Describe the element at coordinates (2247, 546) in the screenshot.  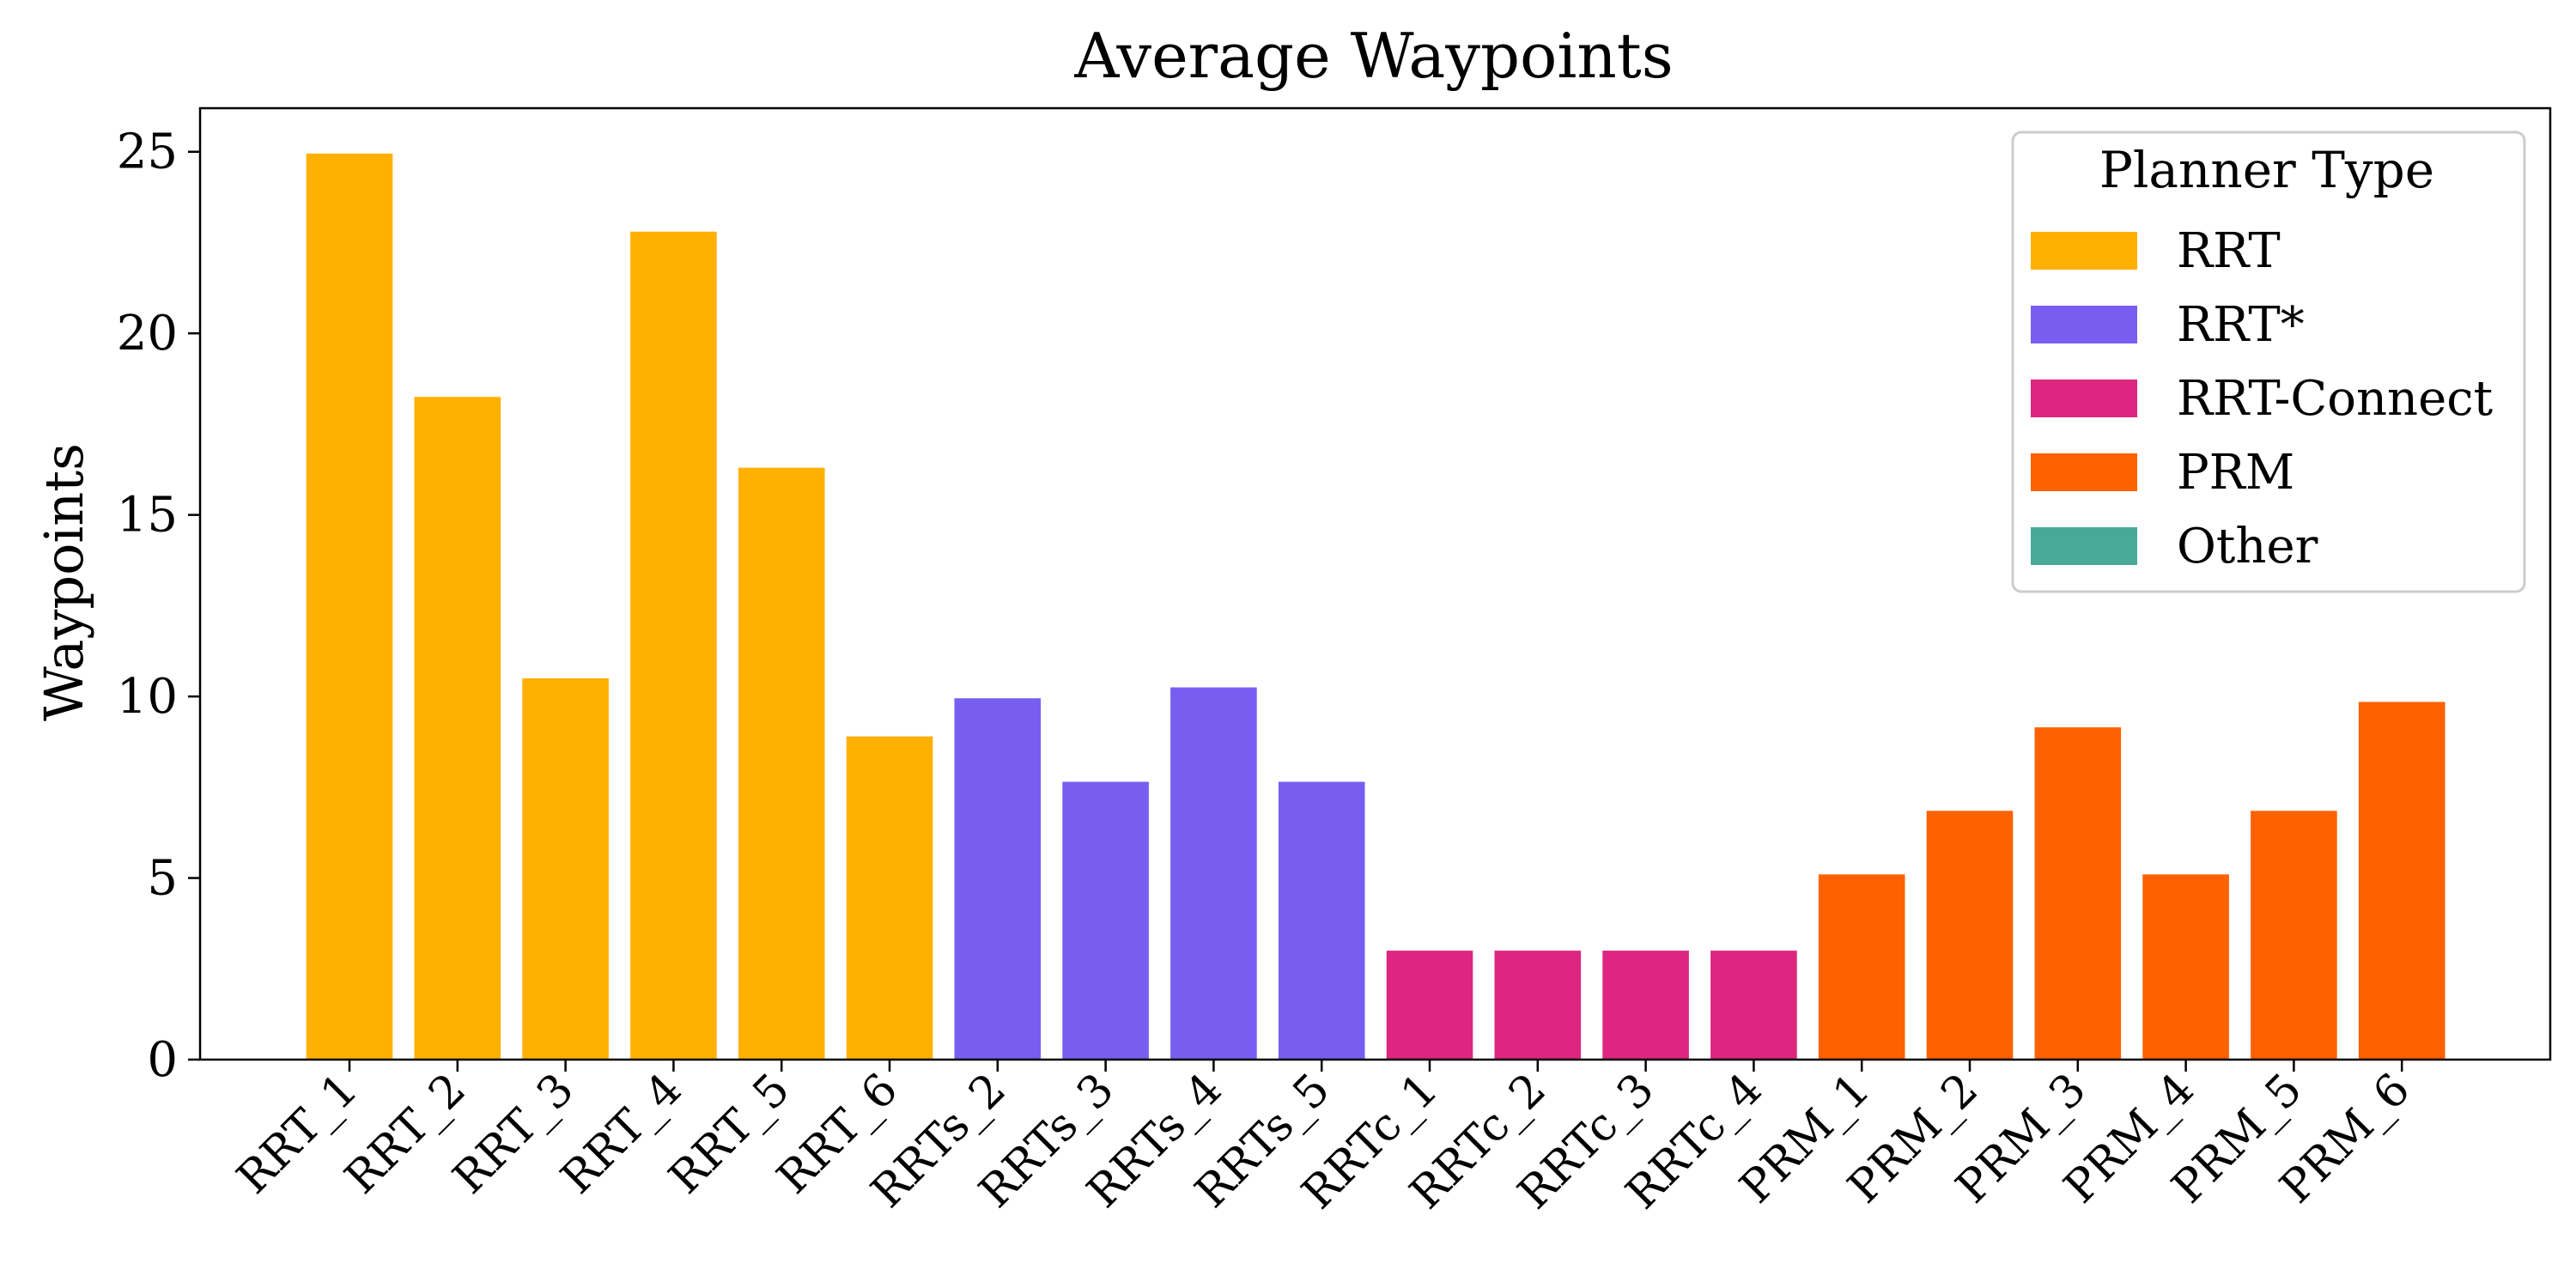
I see `legend-label: Other` at that location.